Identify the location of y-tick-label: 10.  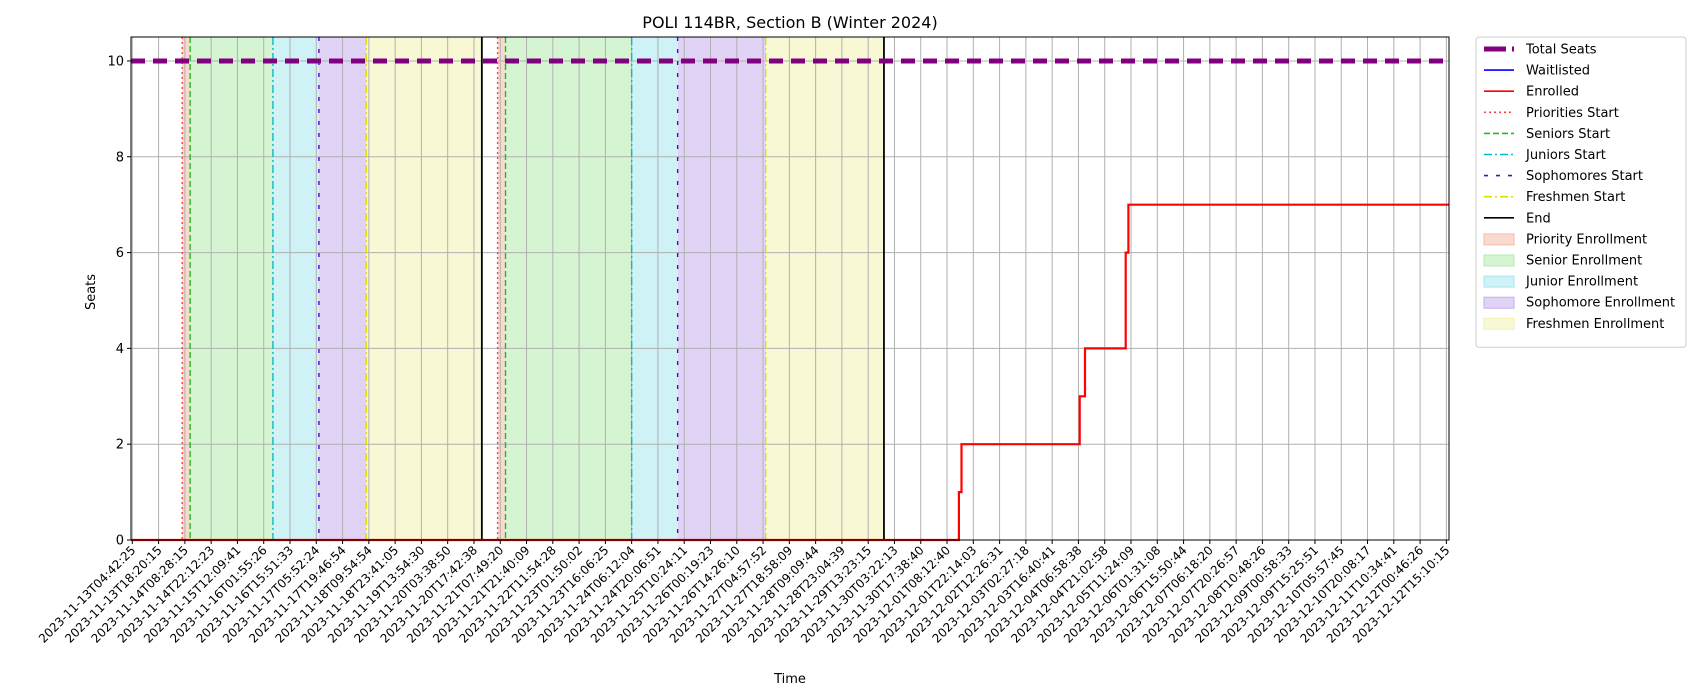
(115, 61).